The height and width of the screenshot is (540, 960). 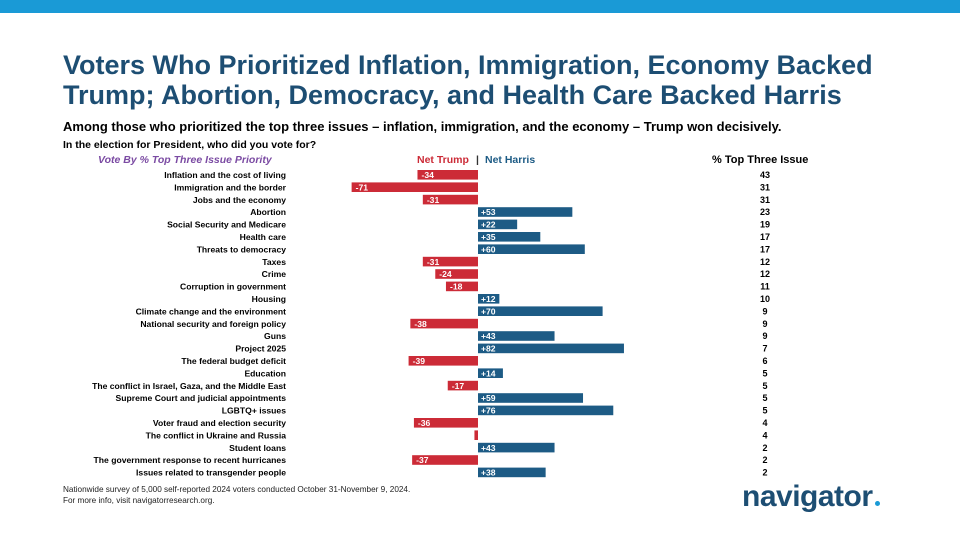 I want to click on category-label: Project 2025, so click(x=260, y=349).